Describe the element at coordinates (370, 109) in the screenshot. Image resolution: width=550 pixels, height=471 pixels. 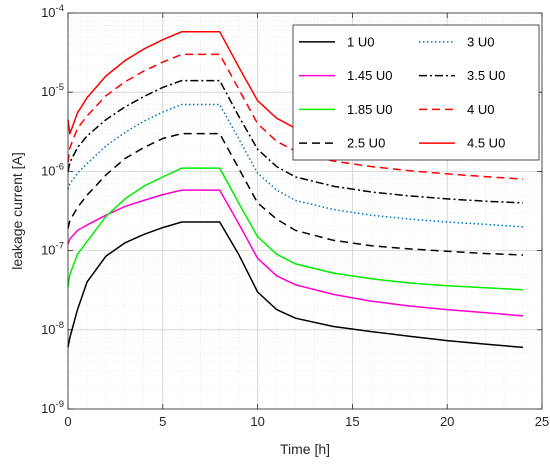
I see `legend-label: 1.85 U0` at that location.